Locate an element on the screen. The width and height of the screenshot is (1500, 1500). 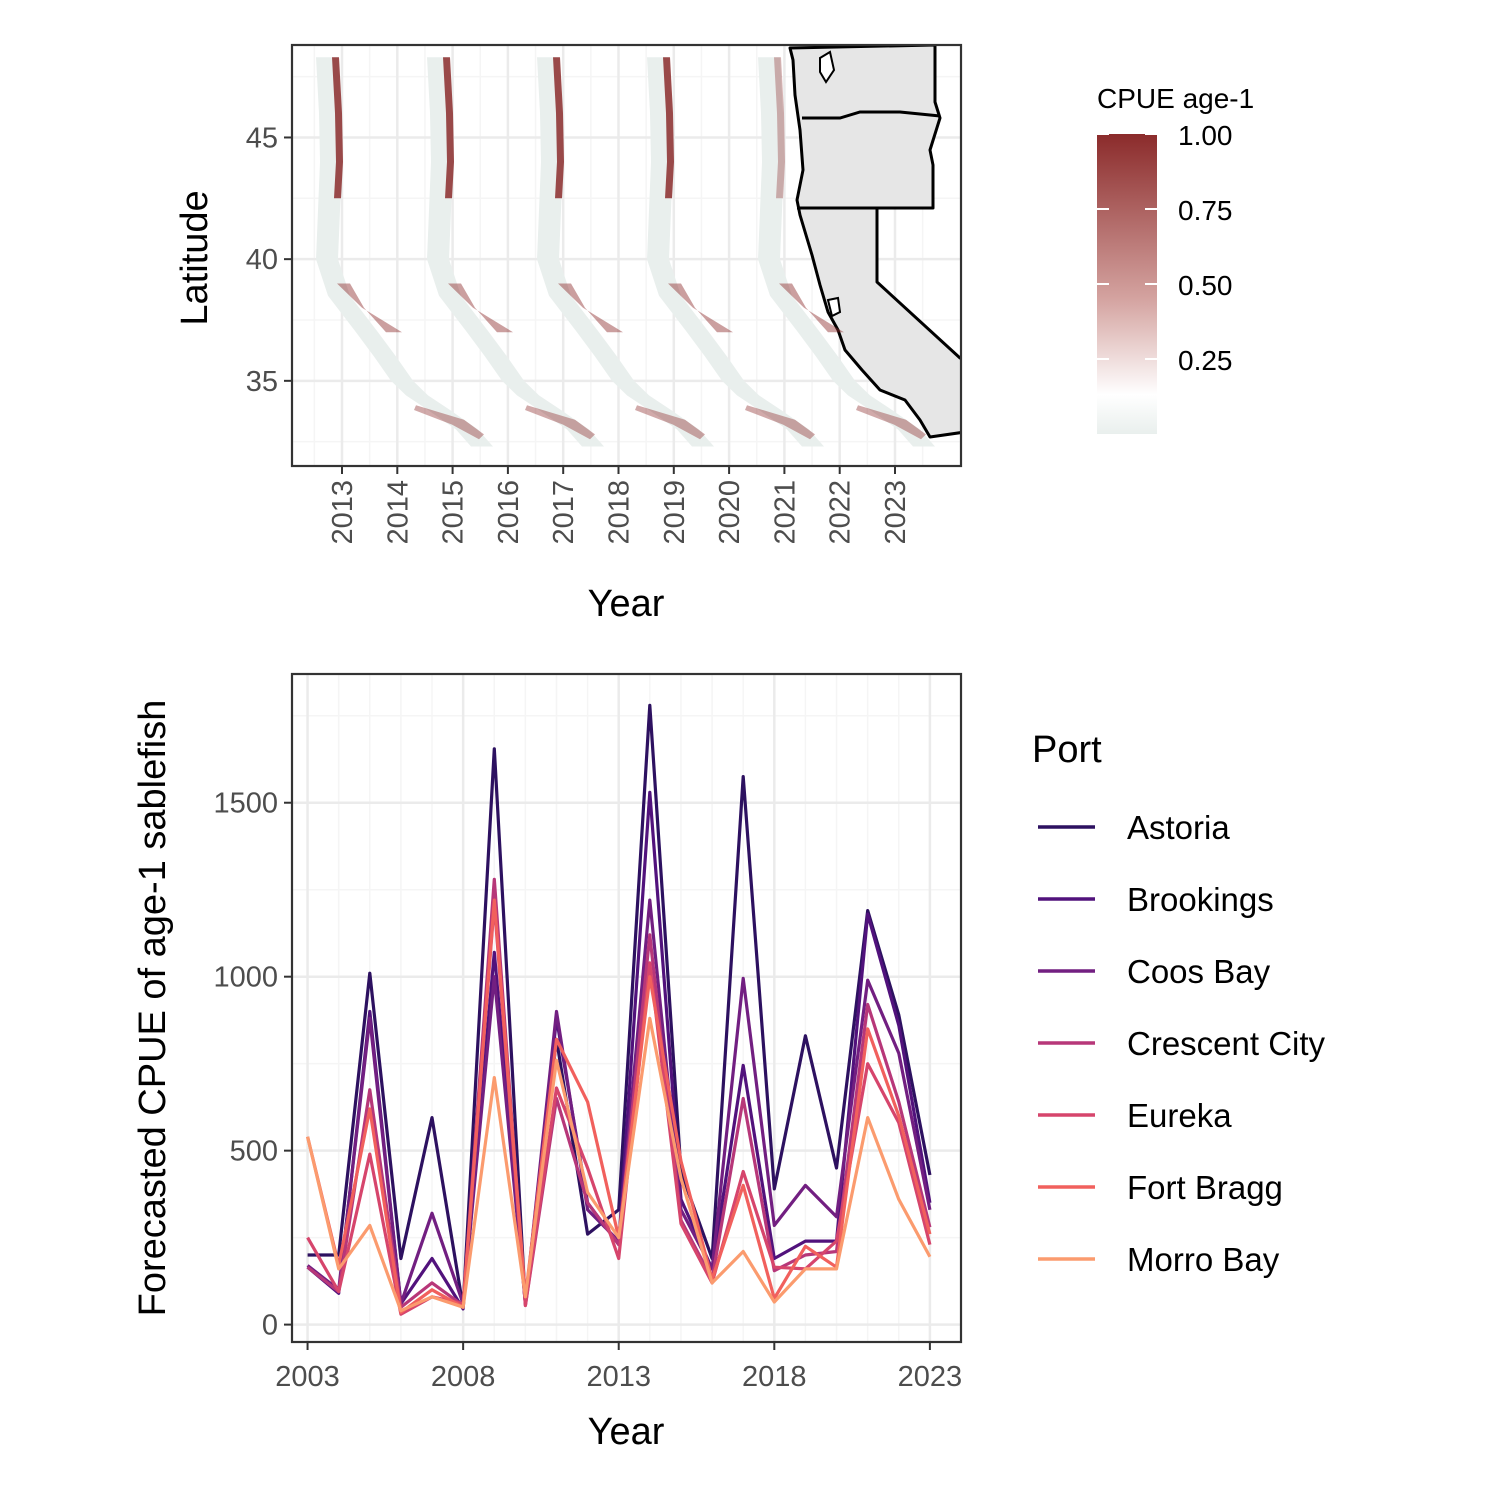
port-legend-label: Astoria is located at coordinates (1178, 827).